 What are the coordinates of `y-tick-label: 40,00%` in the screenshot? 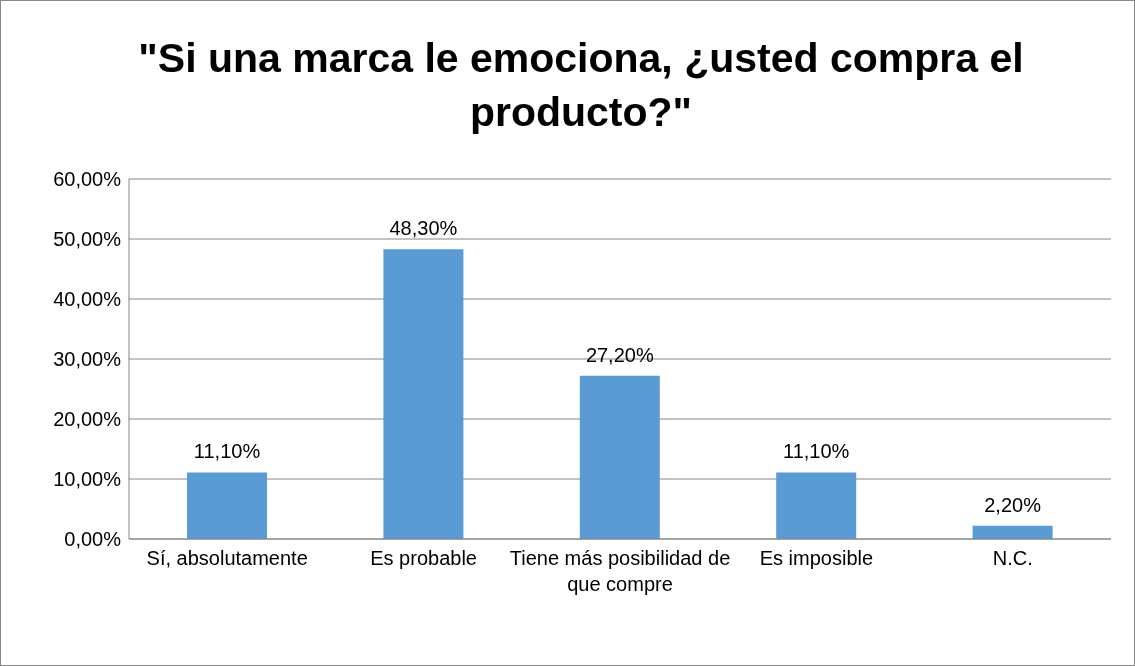 It's located at (87, 299).